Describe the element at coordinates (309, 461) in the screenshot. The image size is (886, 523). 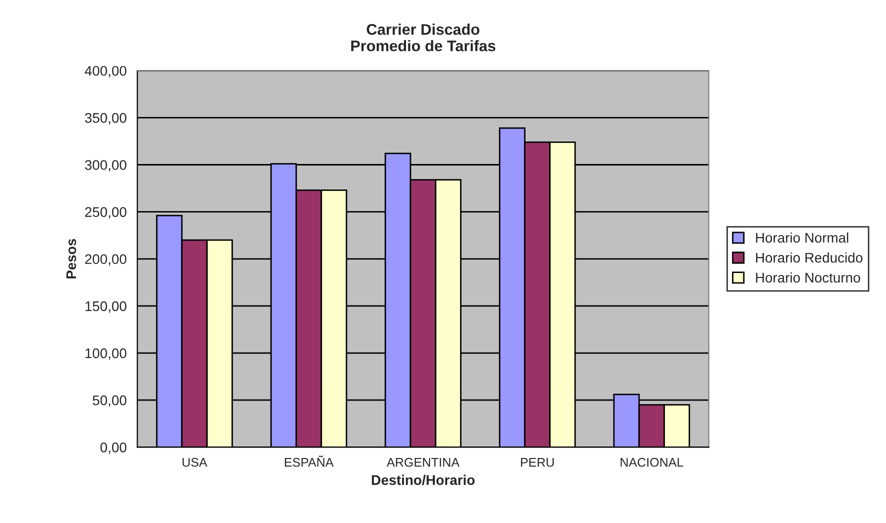
I see `x-tick-label: ESPAÑA` at that location.